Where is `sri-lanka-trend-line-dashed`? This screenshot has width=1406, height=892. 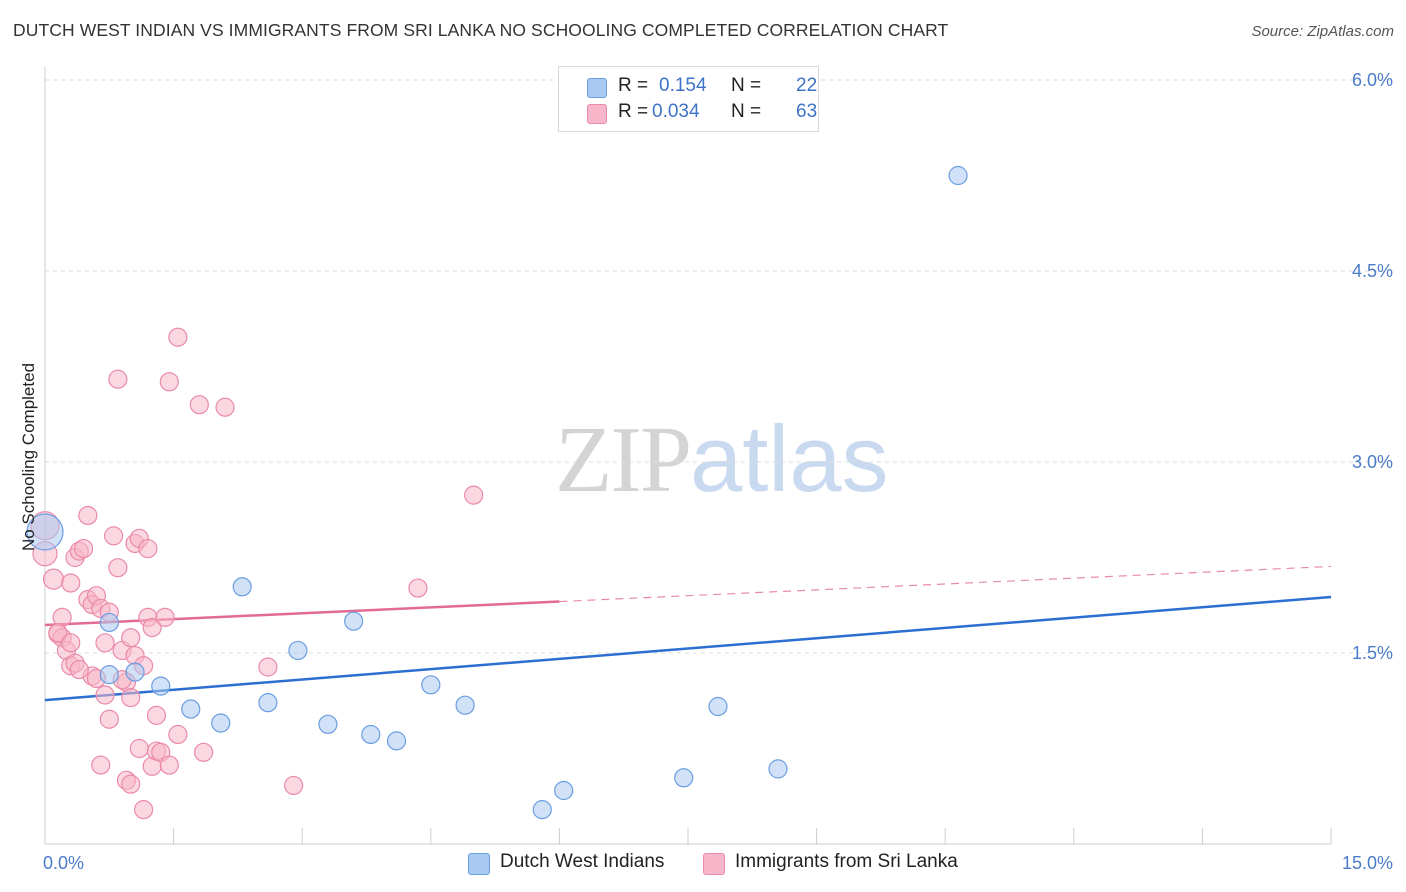
sri-lanka-trend-line-dashed is located at coordinates (945, 584).